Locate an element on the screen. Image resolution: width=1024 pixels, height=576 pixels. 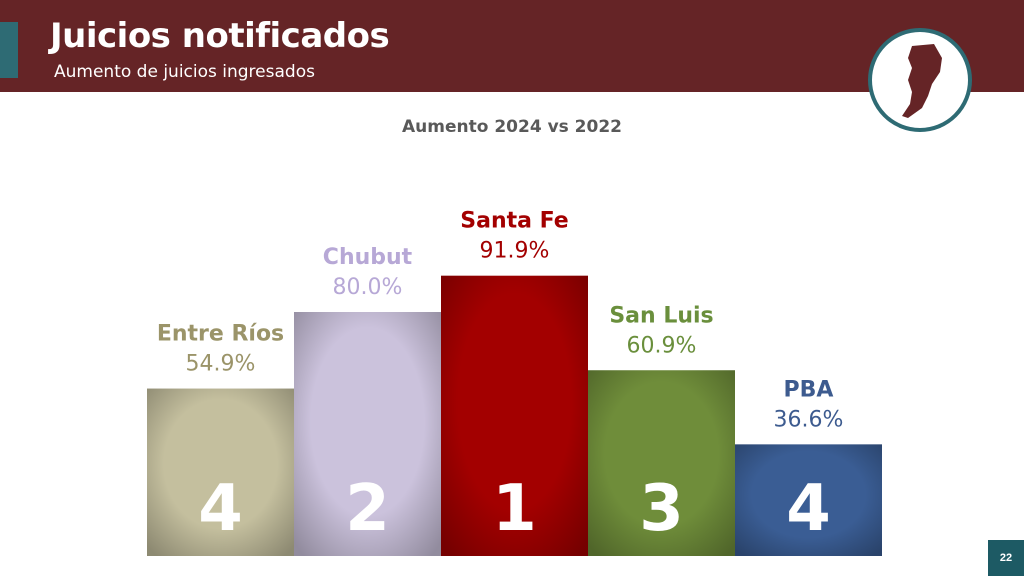
page-title: Juicios notificados is located at coordinates (220, 36).